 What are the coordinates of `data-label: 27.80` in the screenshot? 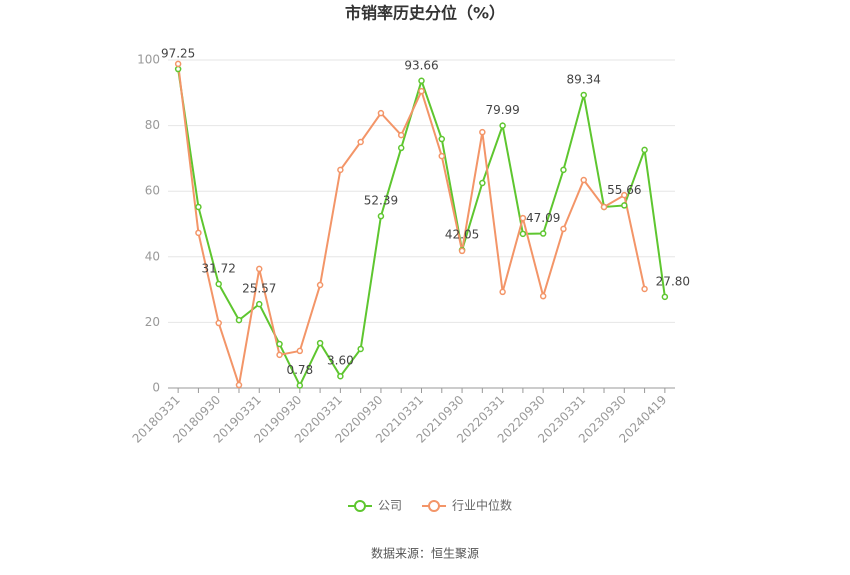 It's located at (673, 281).